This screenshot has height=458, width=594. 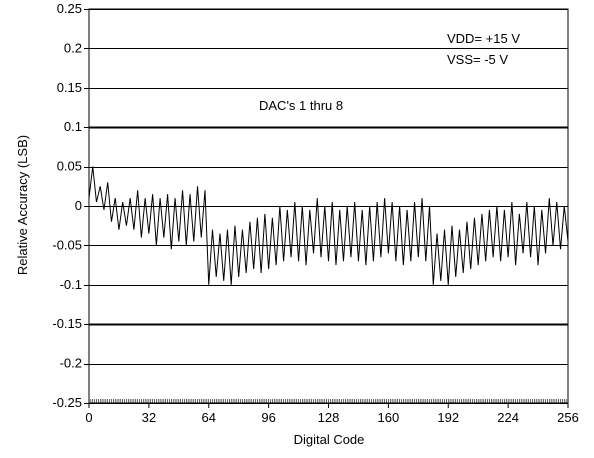 What do you see at coordinates (149, 417) in the screenshot?
I see `x-tick-label: 32` at bounding box center [149, 417].